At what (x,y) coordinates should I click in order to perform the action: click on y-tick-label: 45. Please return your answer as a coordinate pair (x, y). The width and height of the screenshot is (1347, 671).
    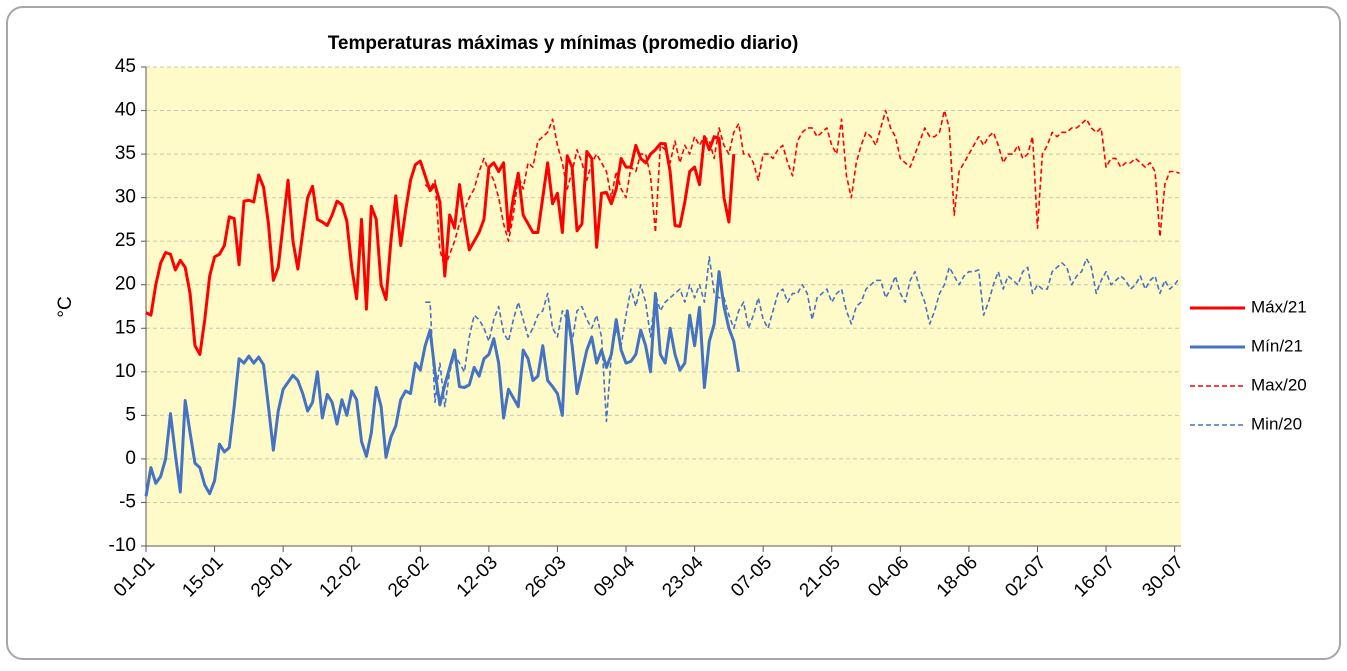
    Looking at the image, I should click on (125, 66).